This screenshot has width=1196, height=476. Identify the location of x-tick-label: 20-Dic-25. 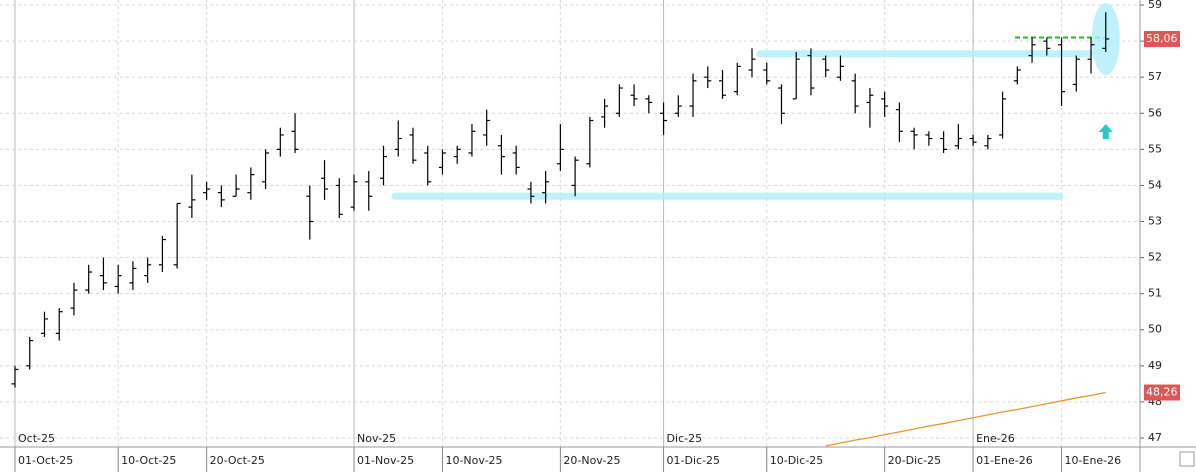
(915, 460).